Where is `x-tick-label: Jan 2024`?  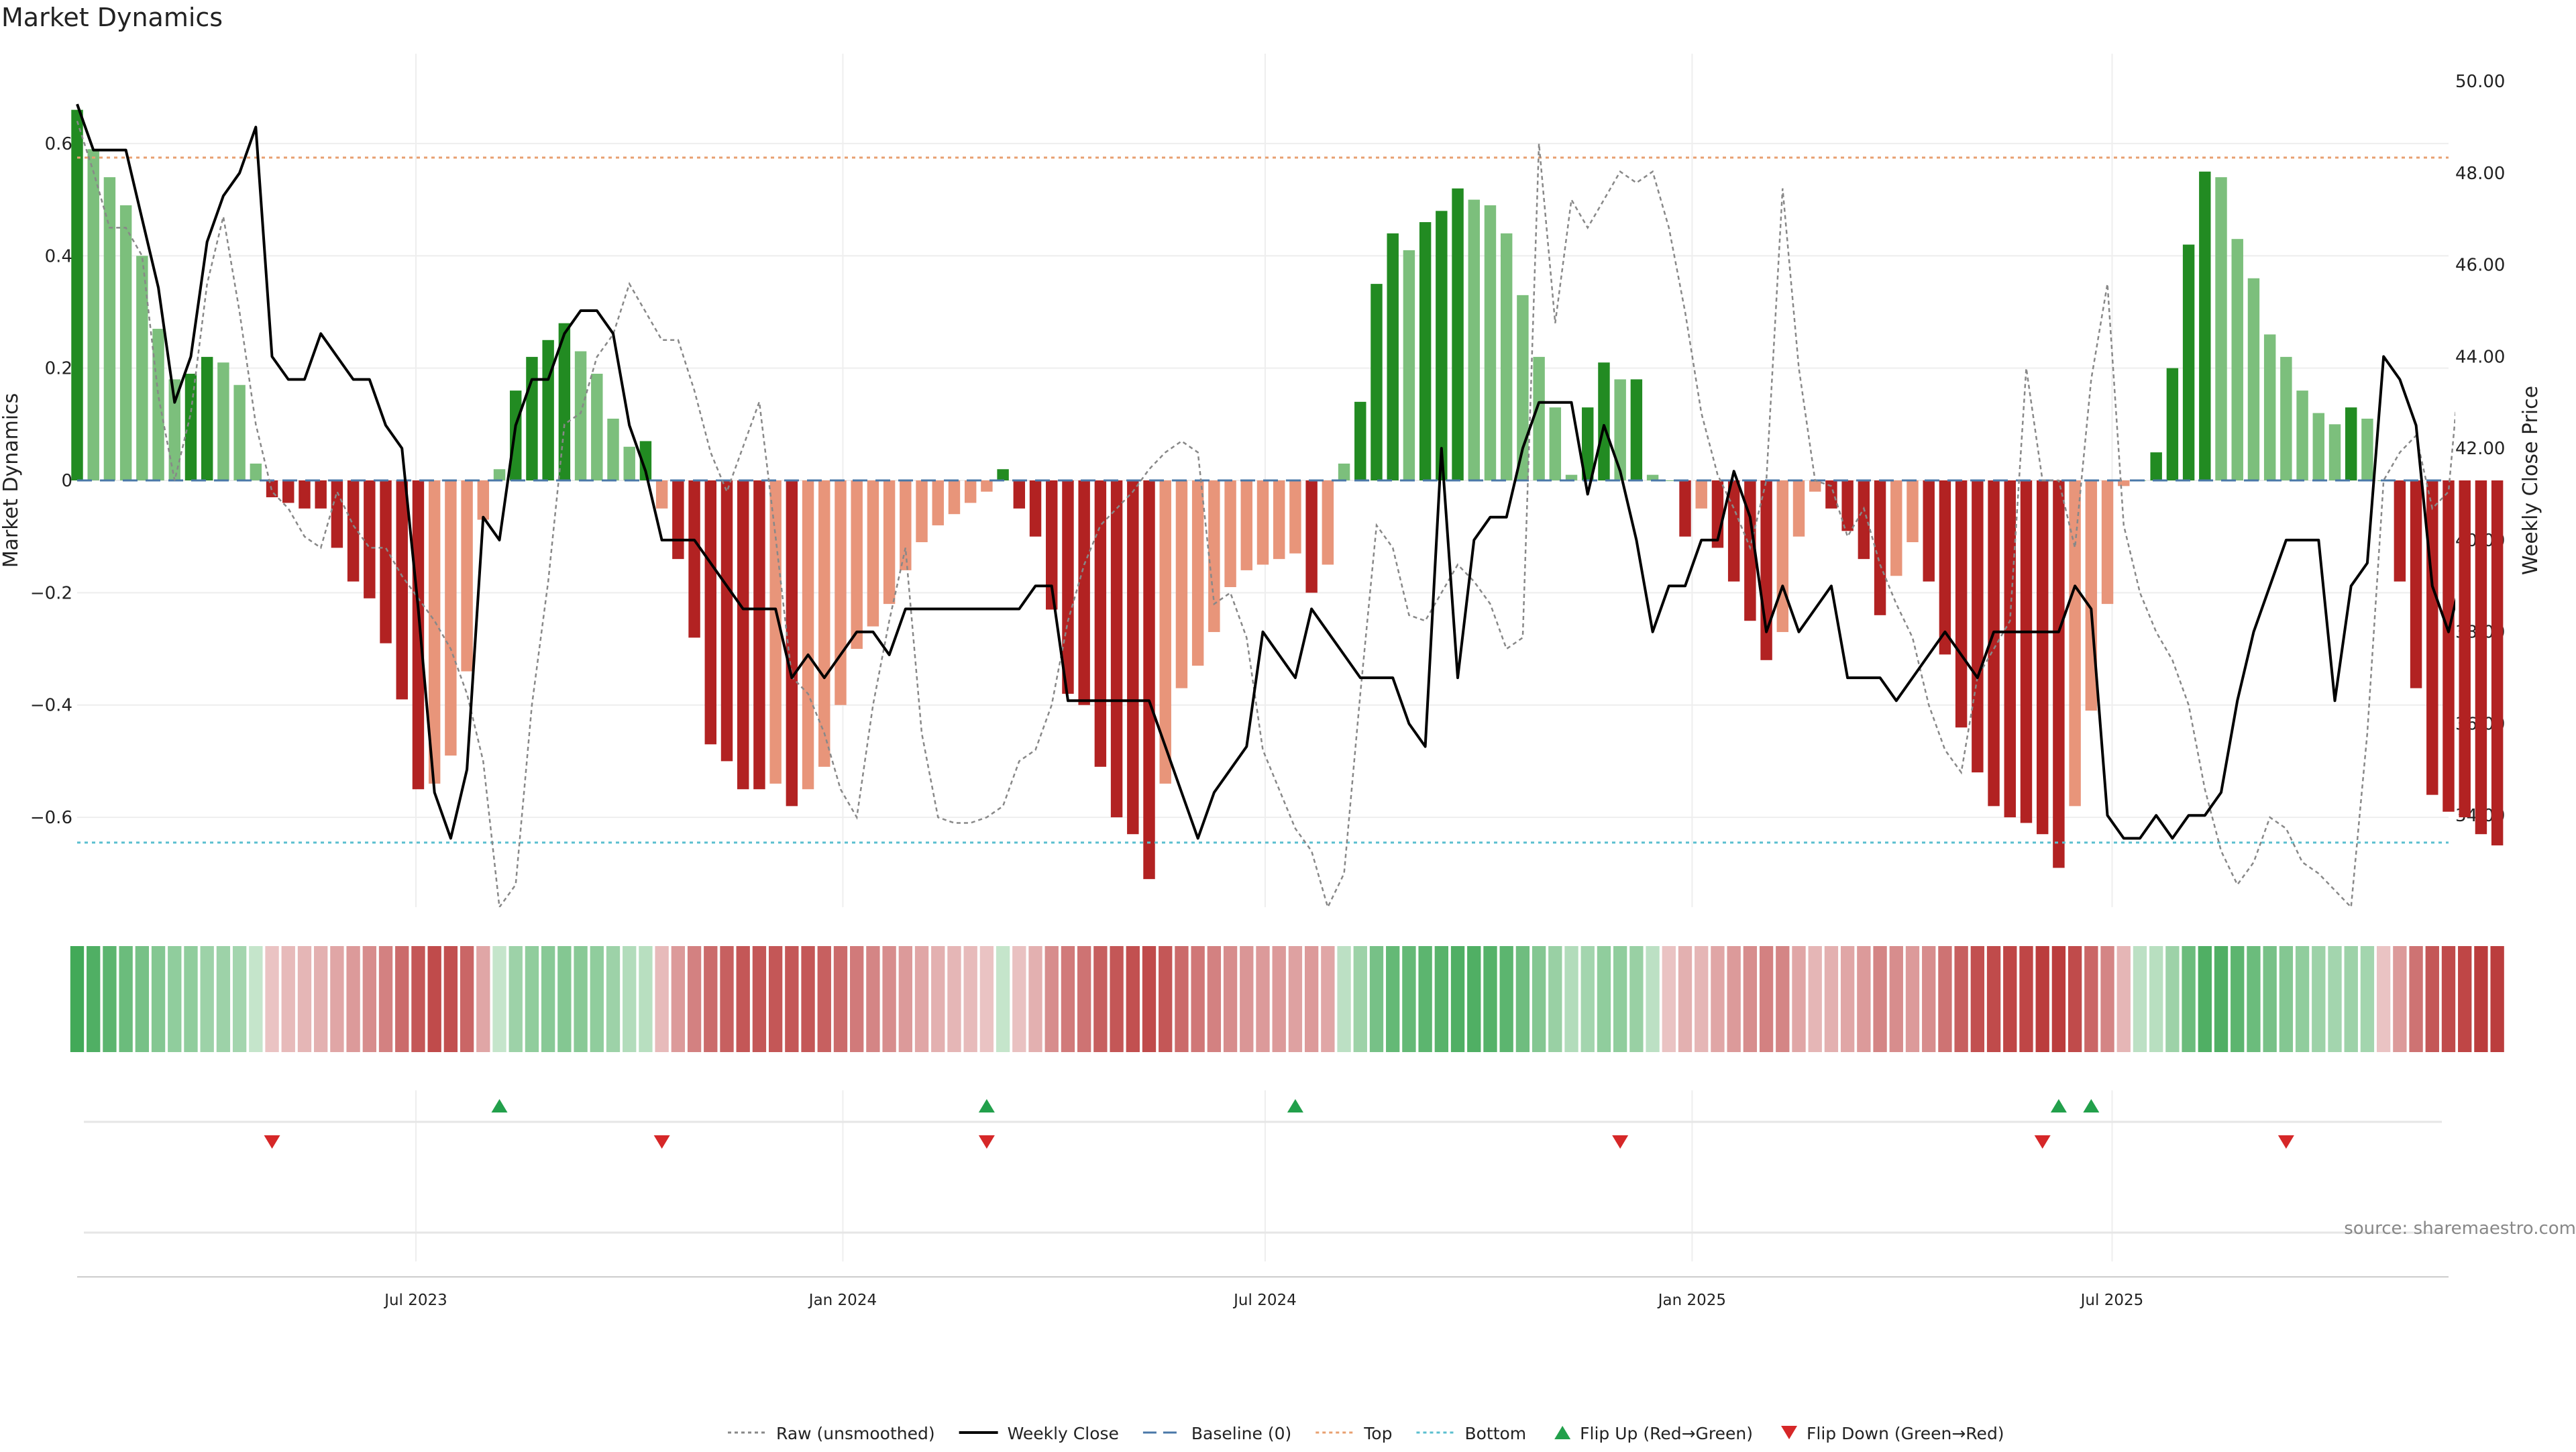 x-tick-label: Jan 2024 is located at coordinates (842, 1301).